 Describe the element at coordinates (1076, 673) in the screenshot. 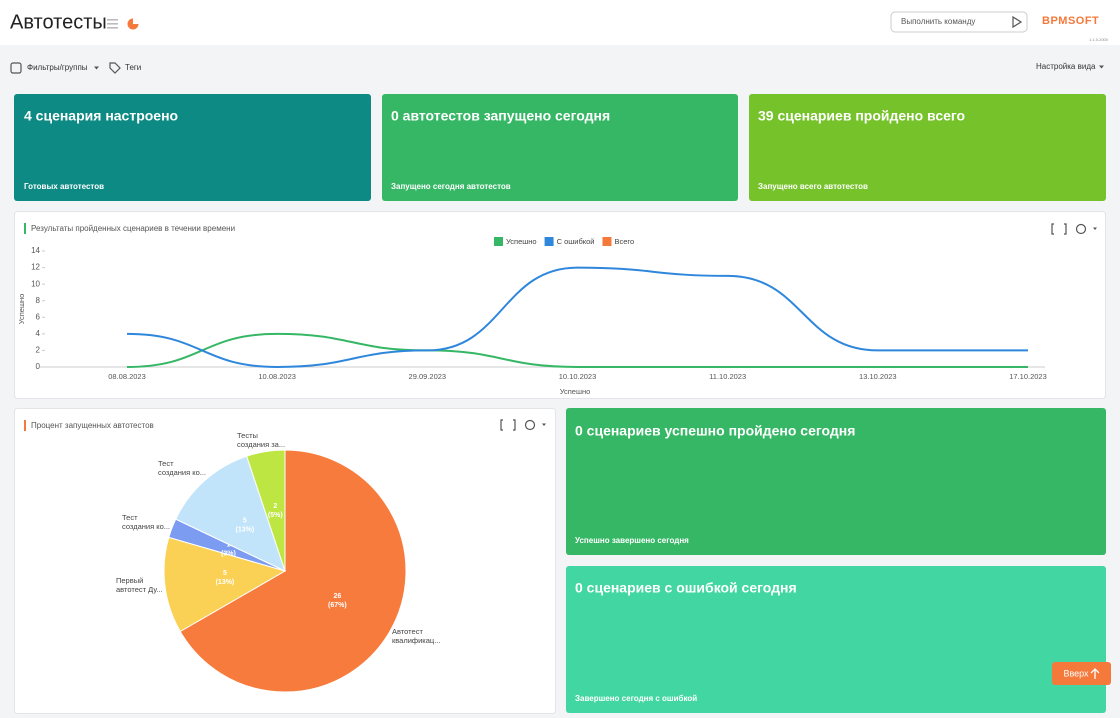

I see `scroll-top-label: Вверх` at that location.